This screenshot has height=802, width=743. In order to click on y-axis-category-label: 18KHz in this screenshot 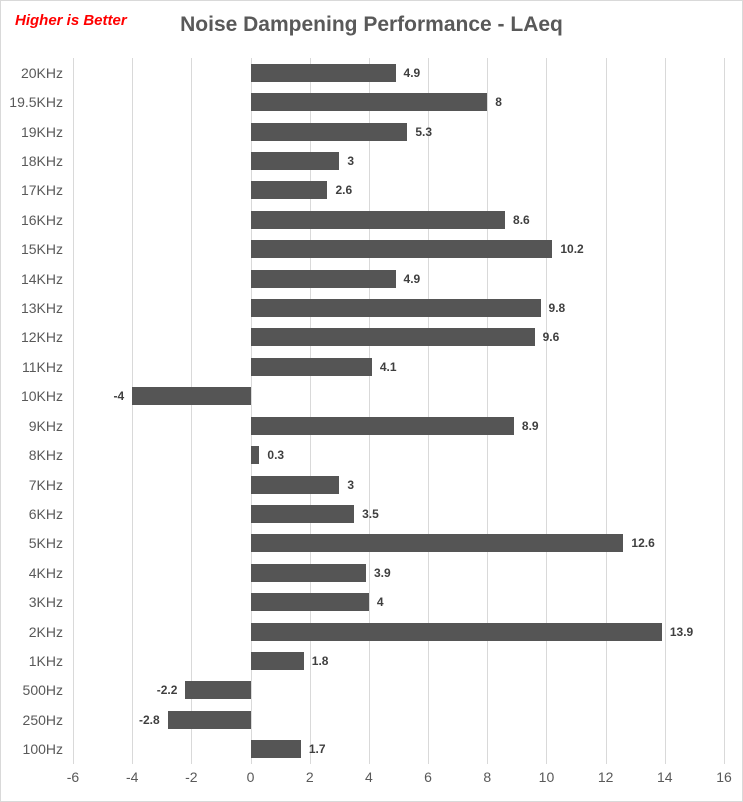, I will do `click(41, 160)`.